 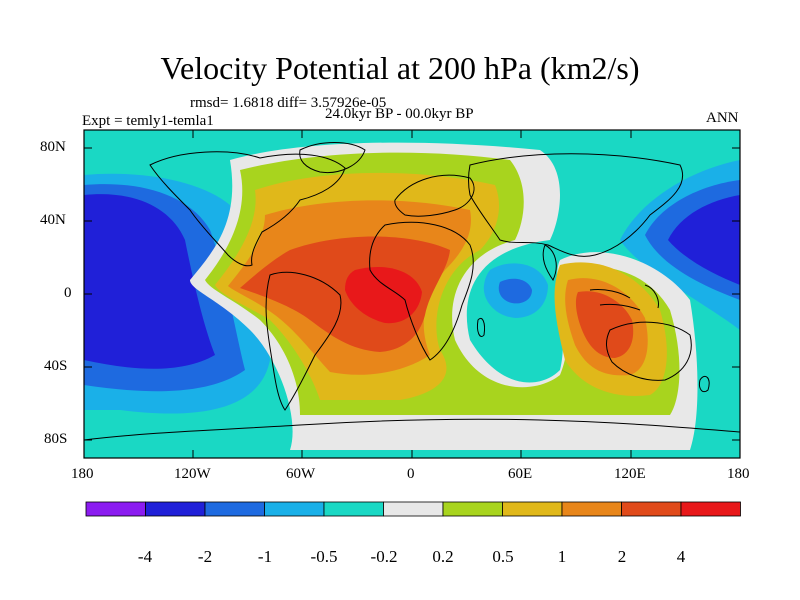 What do you see at coordinates (332, 158) in the screenshot?
I see `coast-greenland` at bounding box center [332, 158].